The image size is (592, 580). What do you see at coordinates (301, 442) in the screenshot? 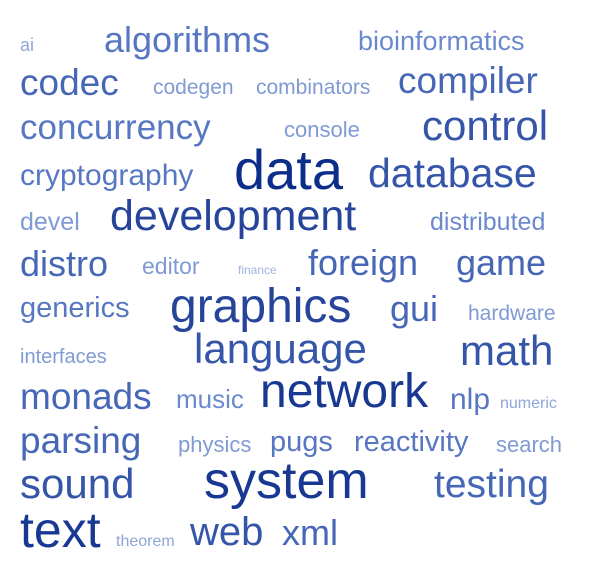
I see `tag-pugs: pugs` at bounding box center [301, 442].